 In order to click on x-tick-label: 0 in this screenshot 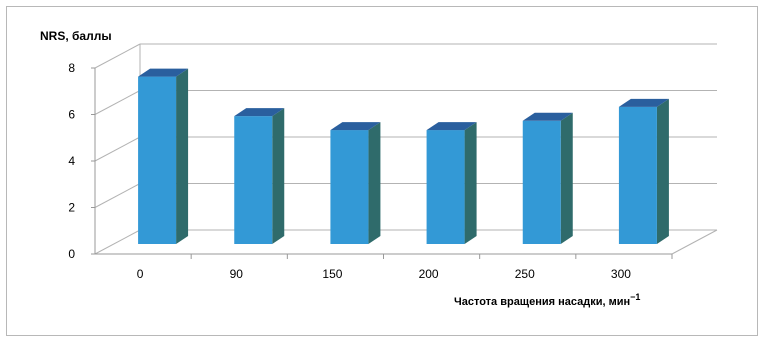, I will do `click(140, 274)`.